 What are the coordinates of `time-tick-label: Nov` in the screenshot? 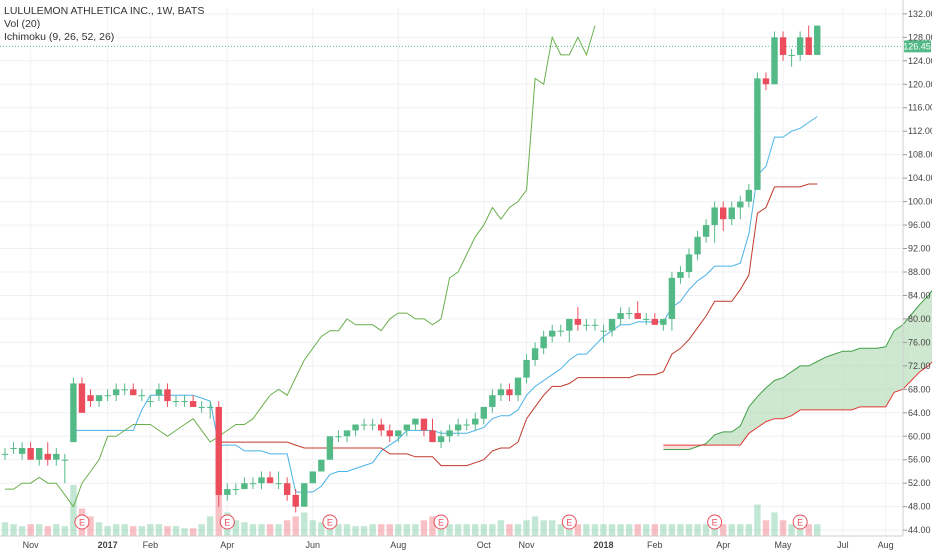 It's located at (31, 545).